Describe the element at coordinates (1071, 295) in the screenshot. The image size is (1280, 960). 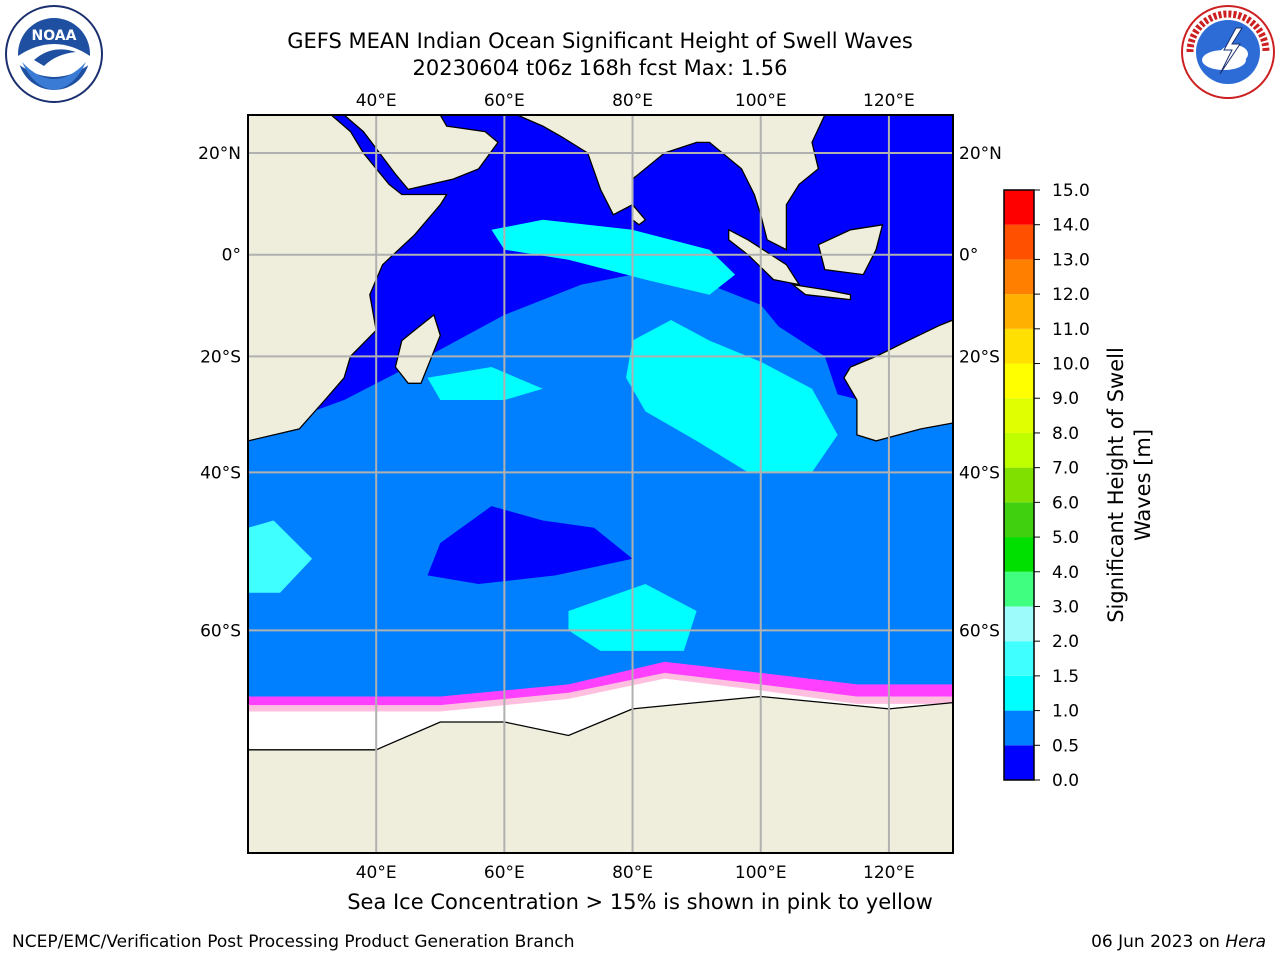
I see `colorbar-tick-label: 12.0` at that location.